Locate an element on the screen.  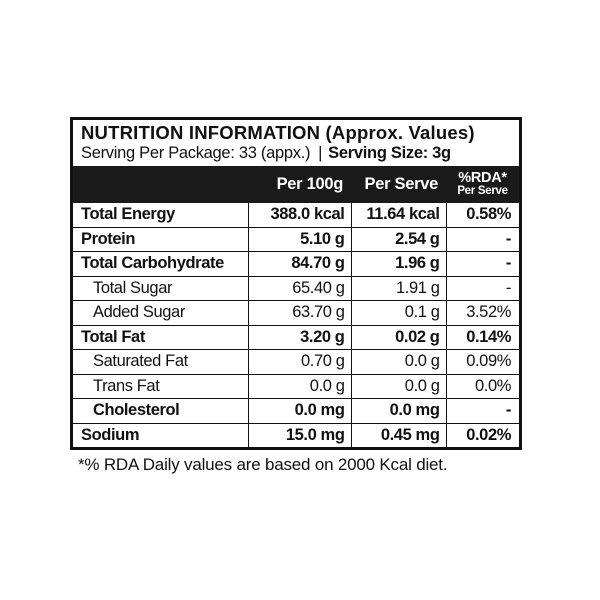
nutrient-name: Total Energy is located at coordinates (128, 214).